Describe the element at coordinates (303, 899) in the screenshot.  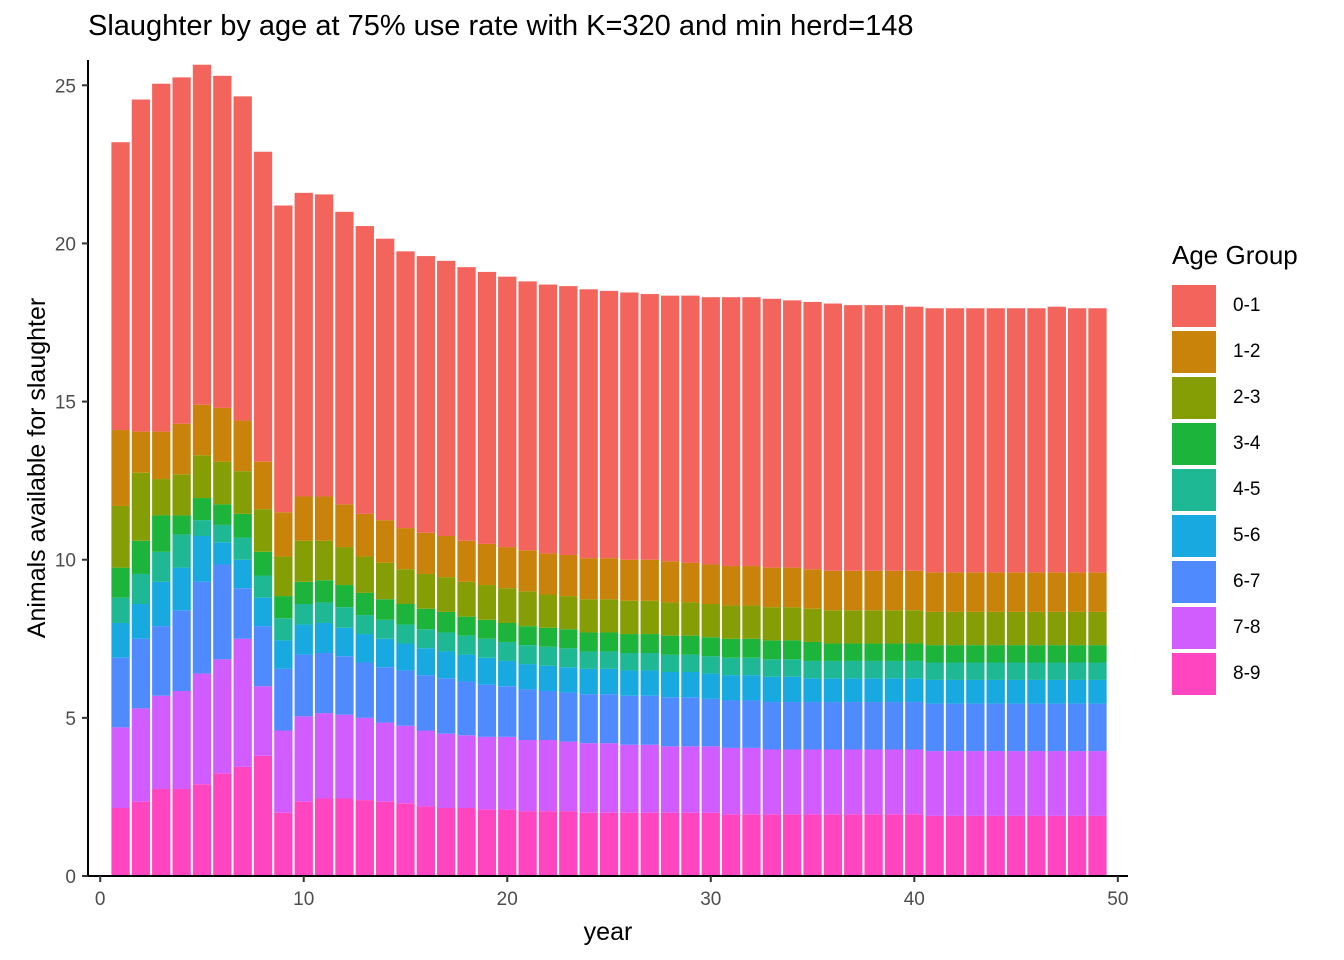
I see `x-tick-label: 10` at that location.